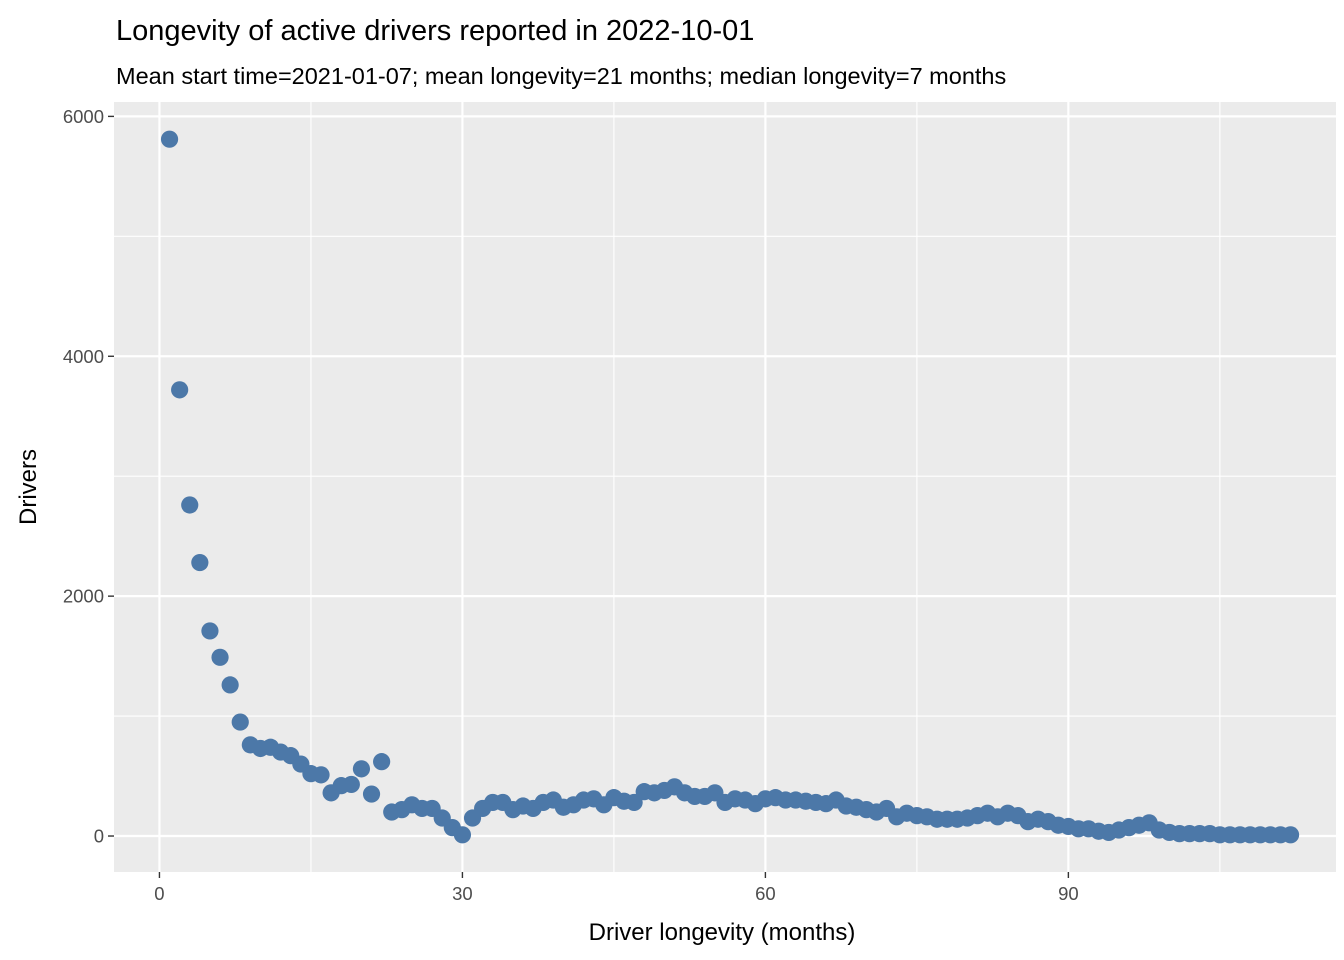  I want to click on x-tick-label: 0, so click(159, 893).